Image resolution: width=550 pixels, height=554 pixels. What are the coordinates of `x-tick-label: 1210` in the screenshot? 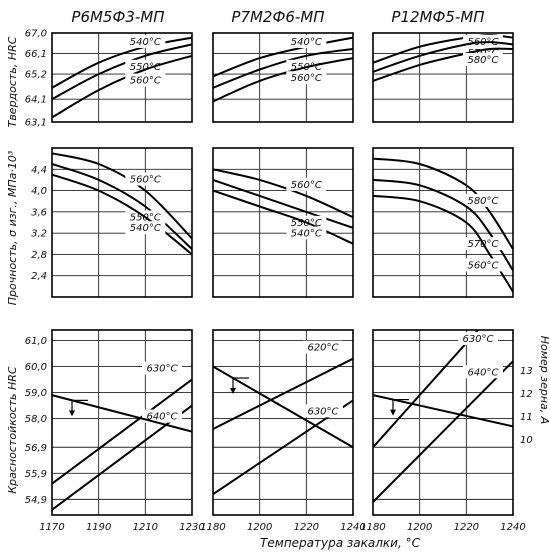 It's located at (145, 527).